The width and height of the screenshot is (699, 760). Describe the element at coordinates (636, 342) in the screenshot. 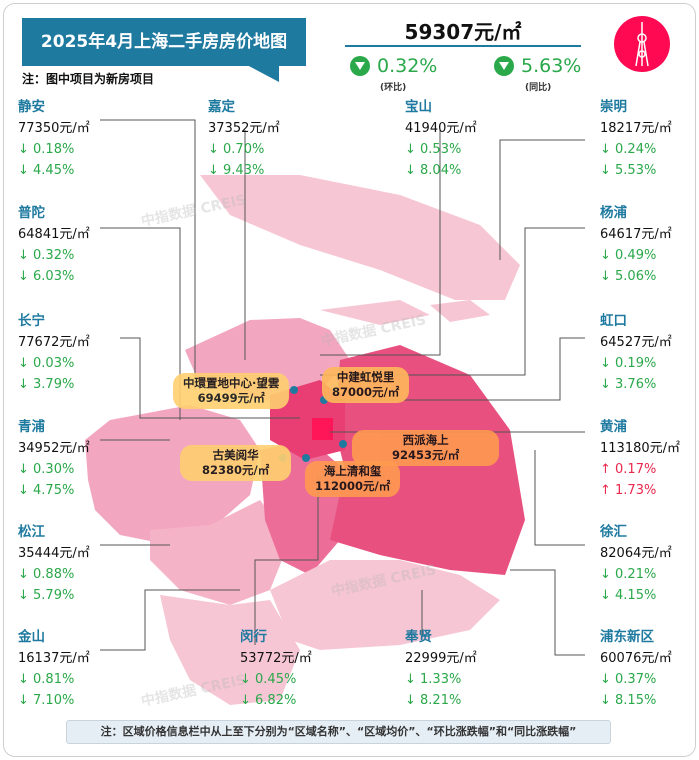

I see `district-price: 64527元/㎡` at that location.